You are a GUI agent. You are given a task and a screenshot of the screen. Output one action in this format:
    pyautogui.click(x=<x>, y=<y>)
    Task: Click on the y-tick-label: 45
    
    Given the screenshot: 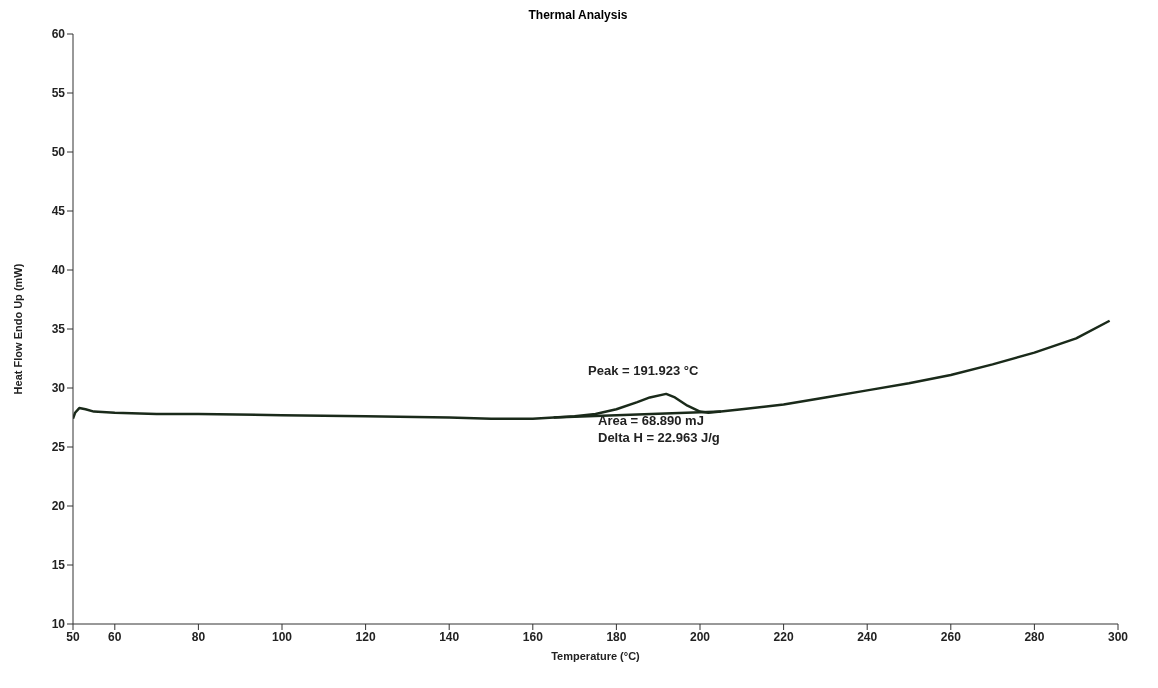 What is the action you would take?
    pyautogui.click(x=58, y=211)
    